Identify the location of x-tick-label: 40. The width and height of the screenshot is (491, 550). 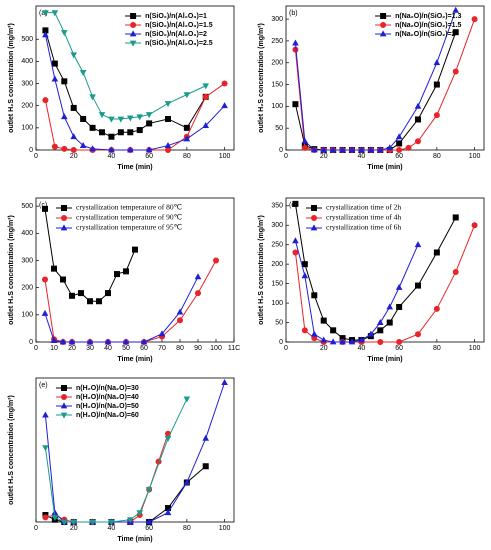
(112, 528).